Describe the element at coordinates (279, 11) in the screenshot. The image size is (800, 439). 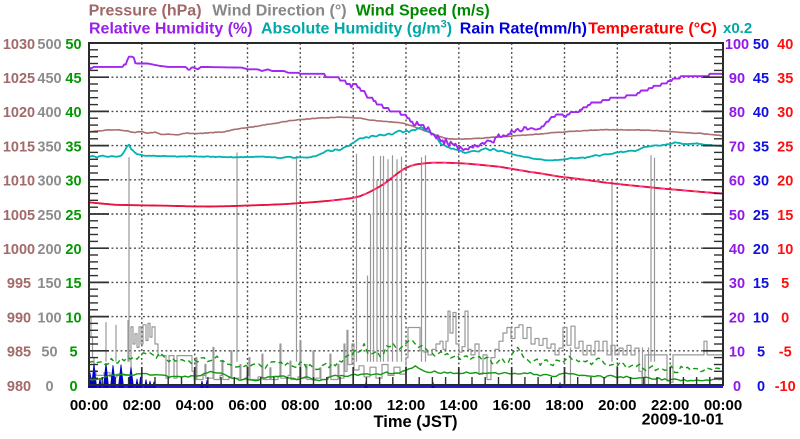
I see `svg-text: Wind Direction (°)` at that location.